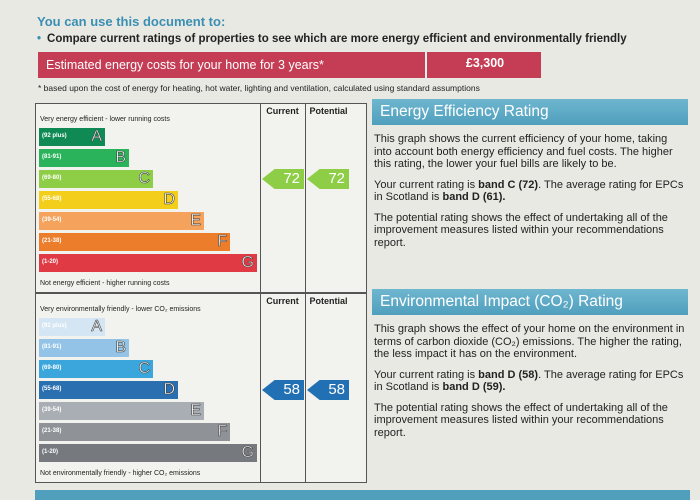 This screenshot has width=700, height=500. I want to click on potential-arrow: 72, so click(328, 179).